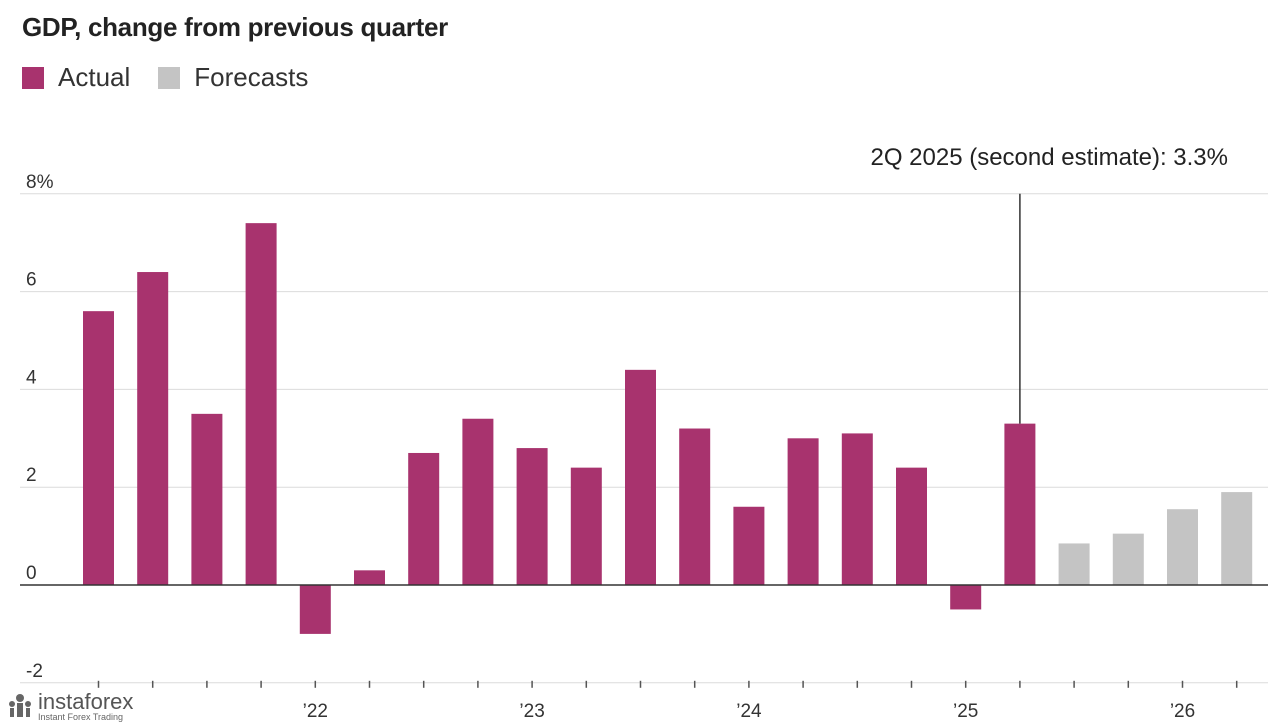  Describe the element at coordinates (31, 280) in the screenshot. I see `y-tick-label: 6` at that location.